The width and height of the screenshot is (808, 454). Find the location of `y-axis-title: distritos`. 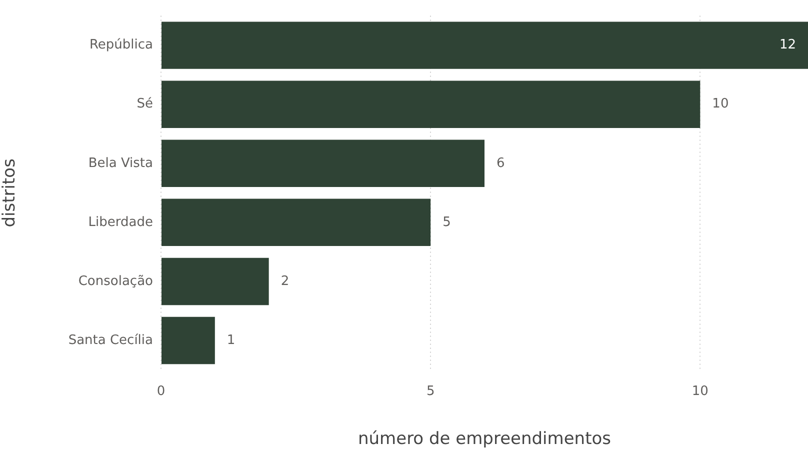

y-axis-title: distritos is located at coordinates (10, 193).